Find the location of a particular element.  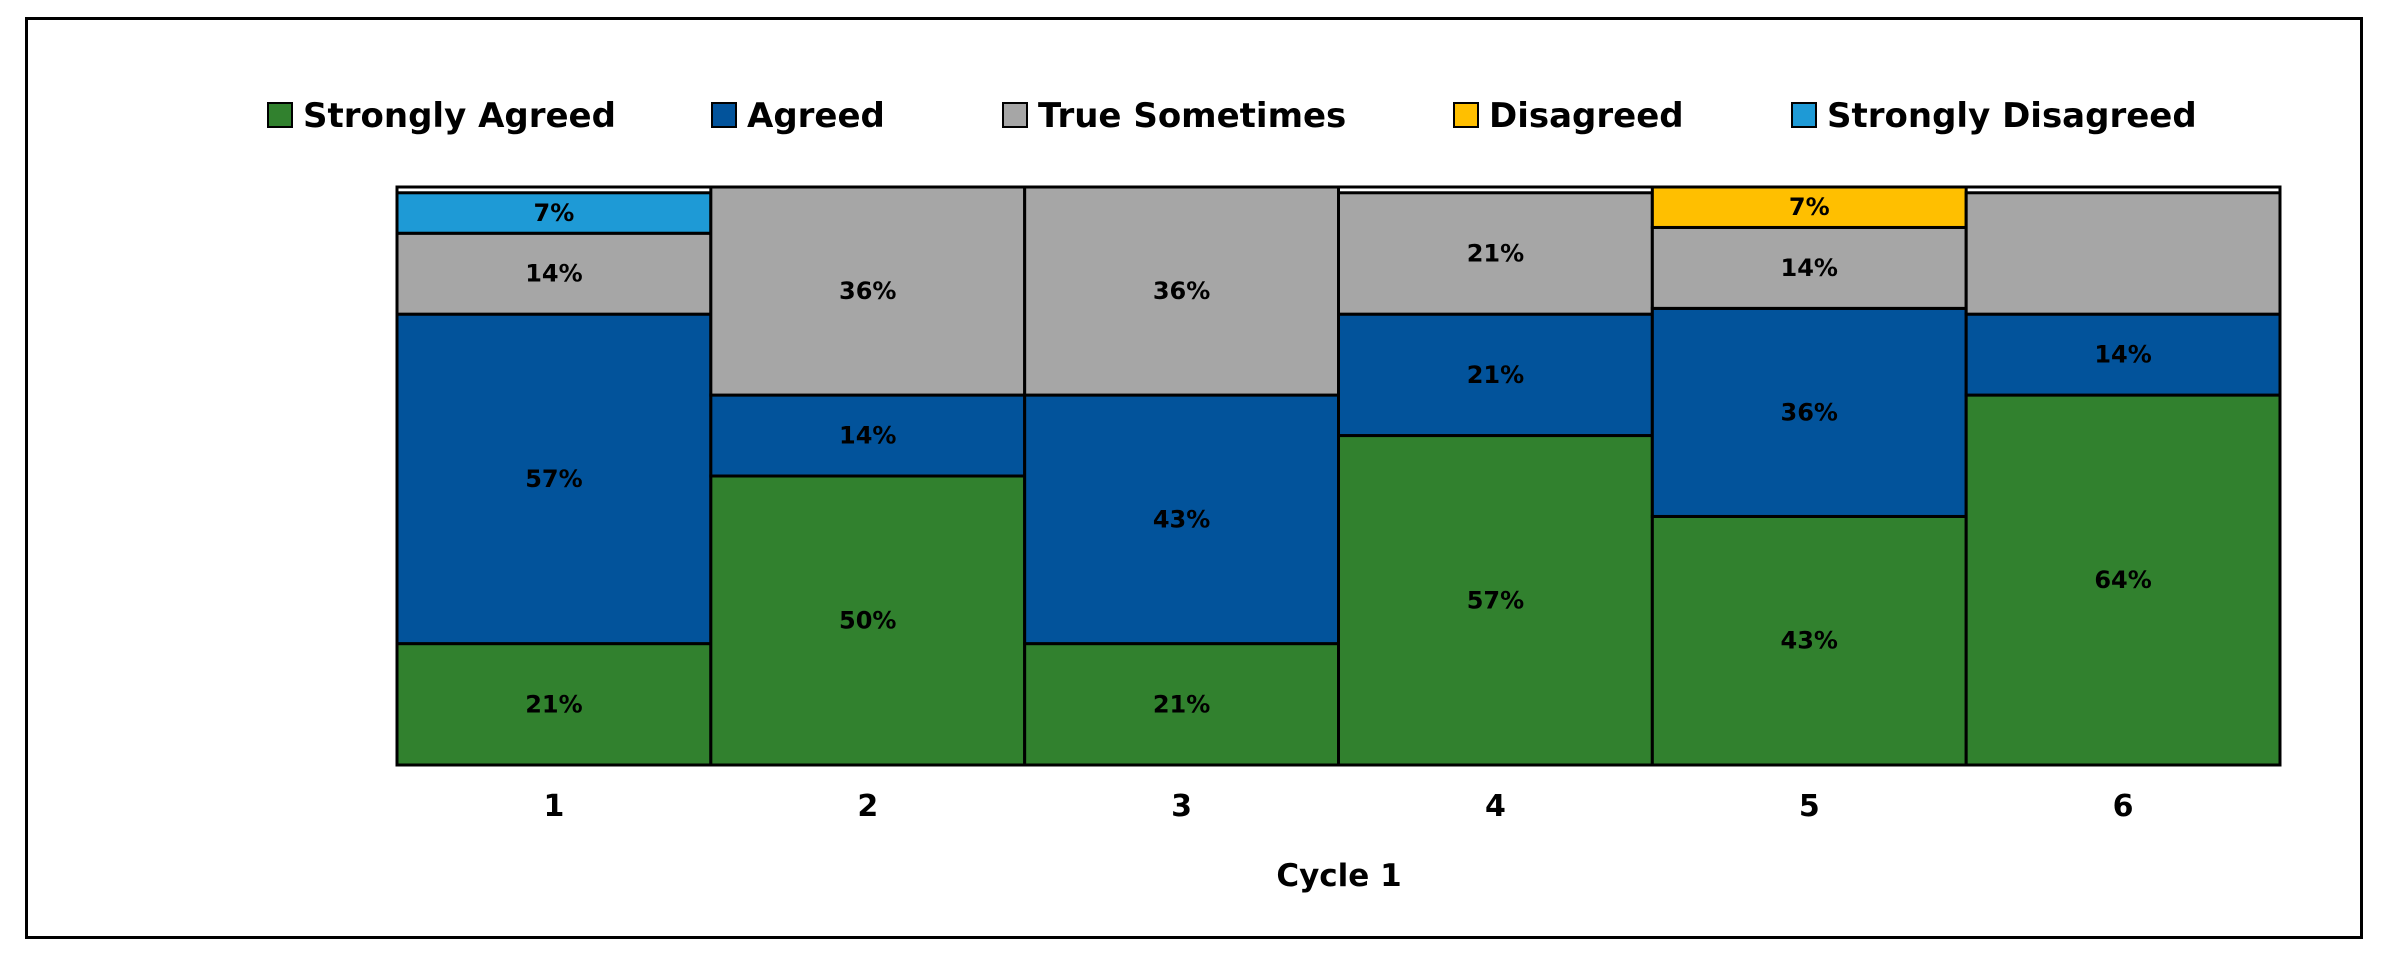

legend-label-agreed: Agreed is located at coordinates (816, 116).